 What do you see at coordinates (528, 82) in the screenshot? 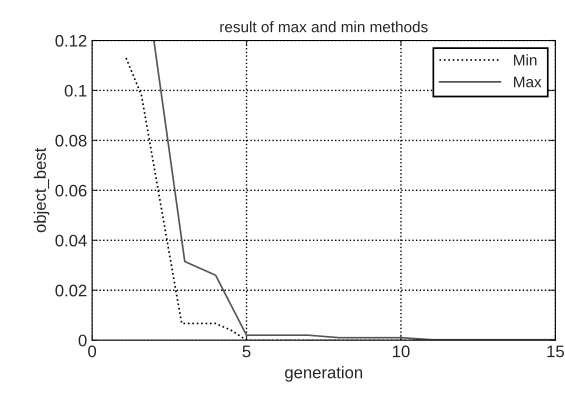
I see `legend-label: Max` at bounding box center [528, 82].